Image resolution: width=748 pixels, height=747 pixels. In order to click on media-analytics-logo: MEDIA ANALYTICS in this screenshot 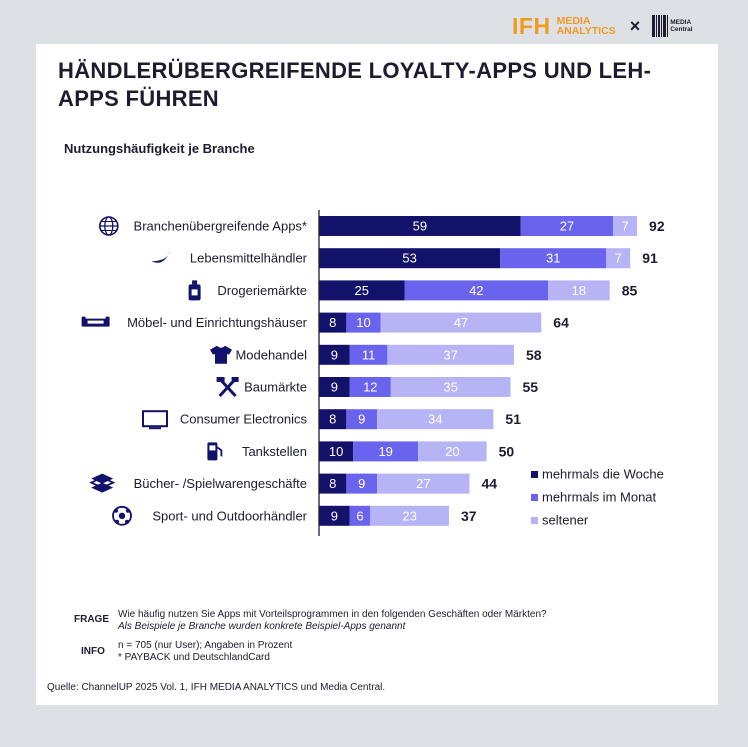, I will do `click(586, 26)`.